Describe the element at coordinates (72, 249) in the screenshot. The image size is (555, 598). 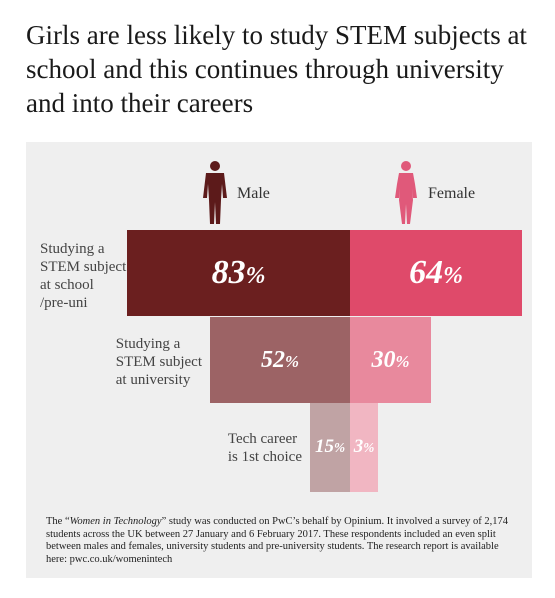
I see `category-label-1-line-1: Studying a` at that location.